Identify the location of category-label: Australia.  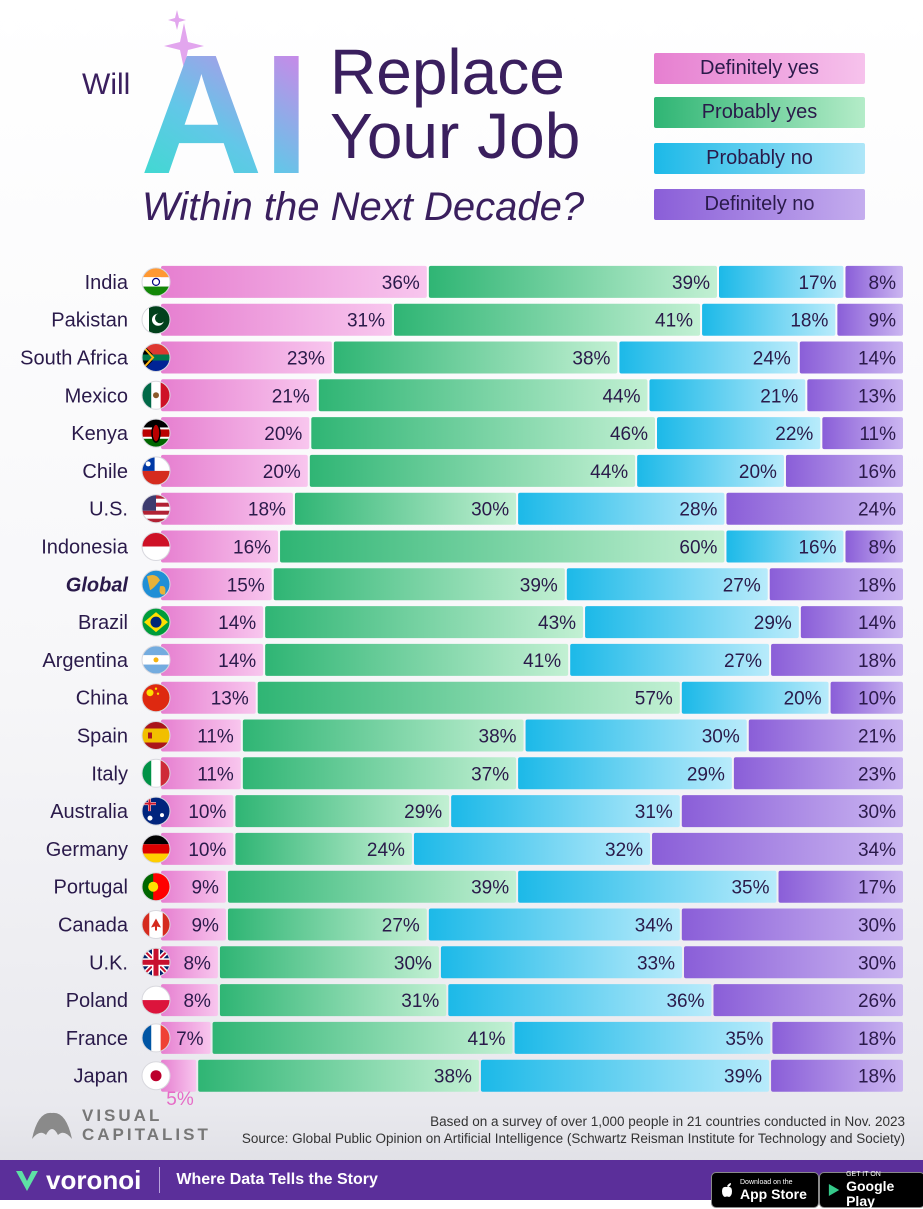
(89, 812).